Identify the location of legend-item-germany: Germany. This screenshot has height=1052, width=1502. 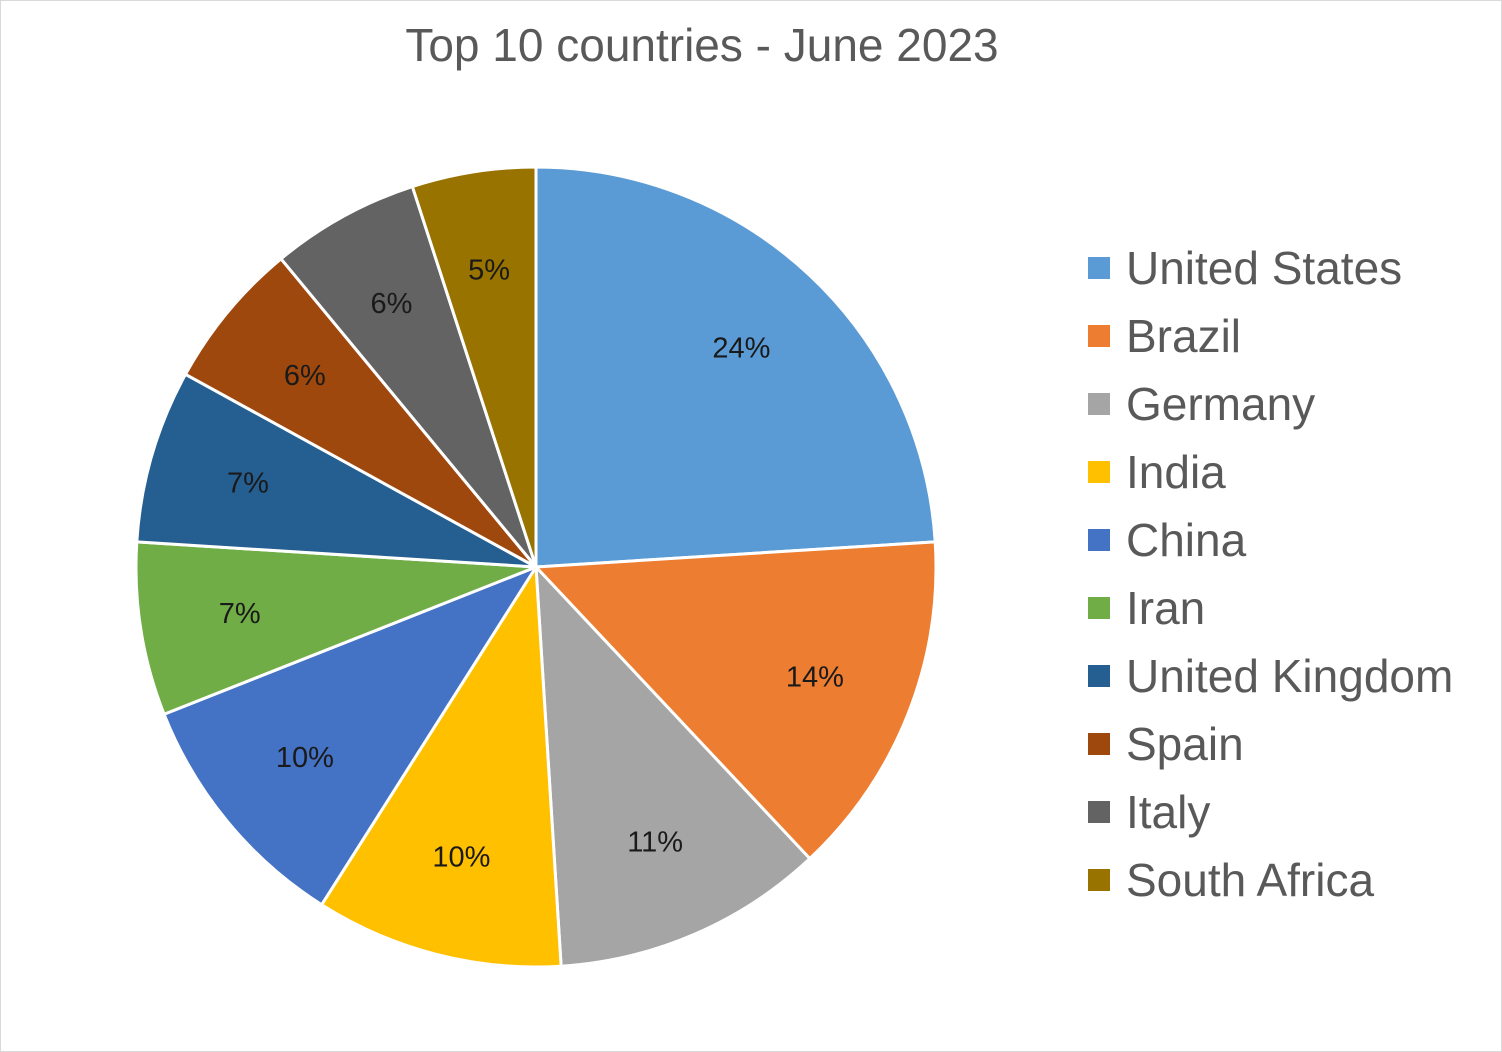
(1293, 404).